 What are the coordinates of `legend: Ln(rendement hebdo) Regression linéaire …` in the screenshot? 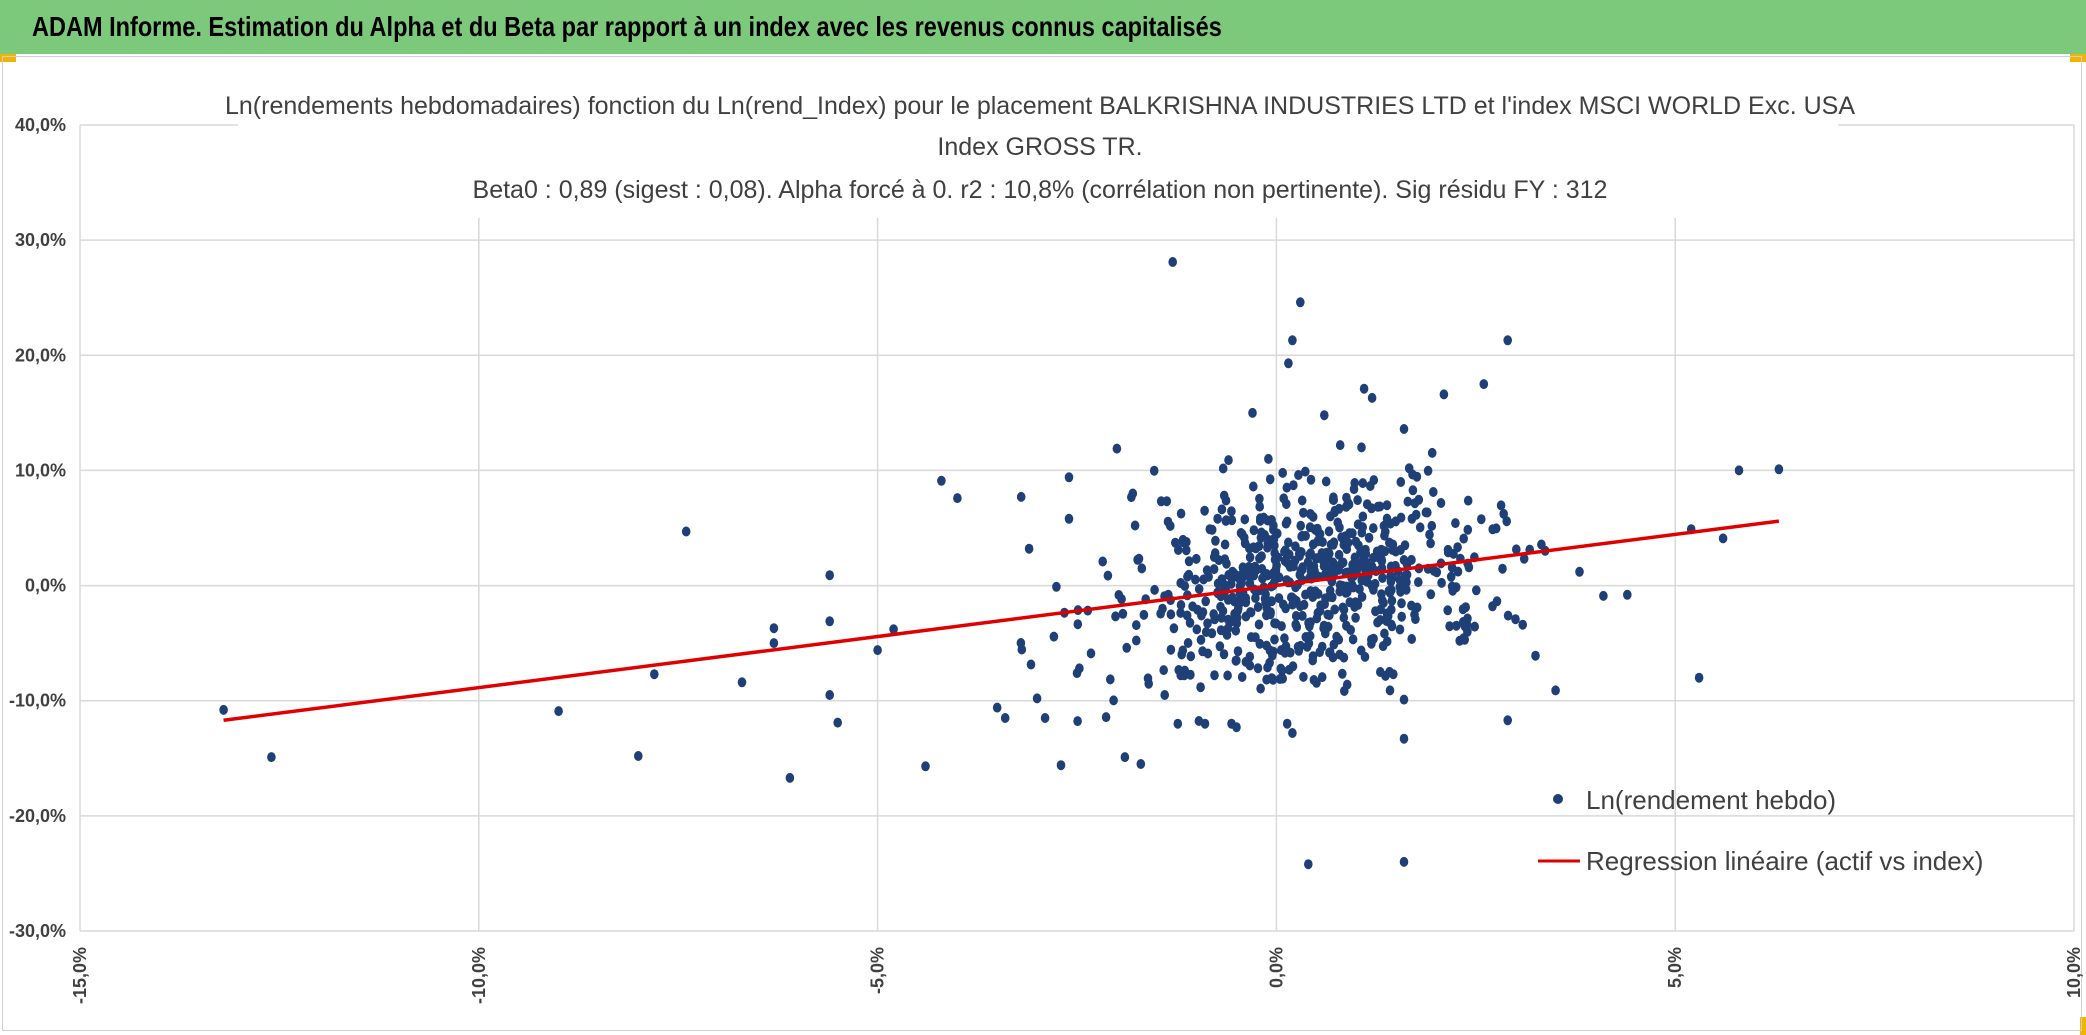 It's located at (1760, 830).